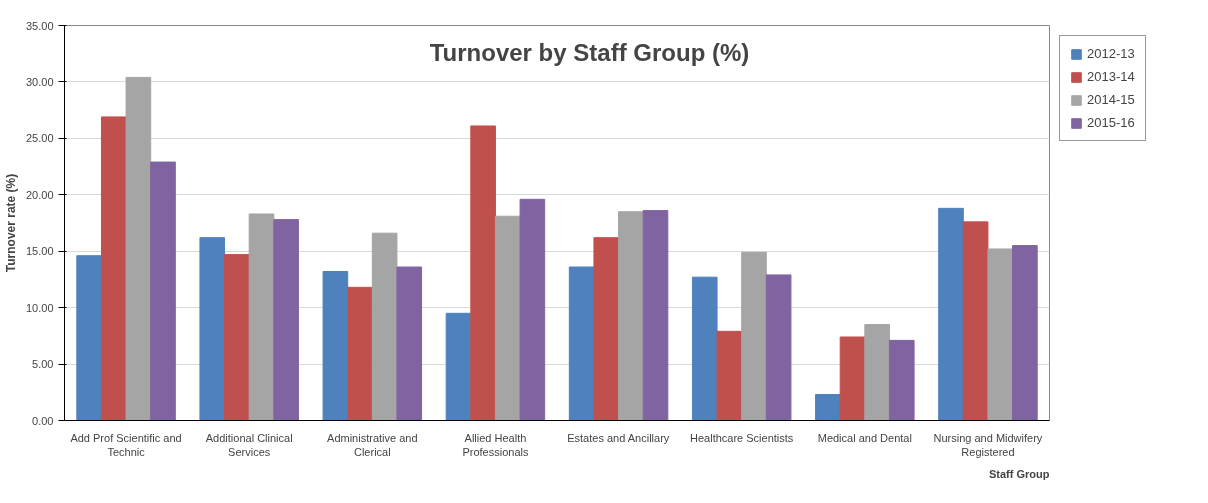 This screenshot has width=1208, height=503. Describe the element at coordinates (988, 444) in the screenshot. I see `x-tick-label: Nursing and Midwifery Registered` at that location.